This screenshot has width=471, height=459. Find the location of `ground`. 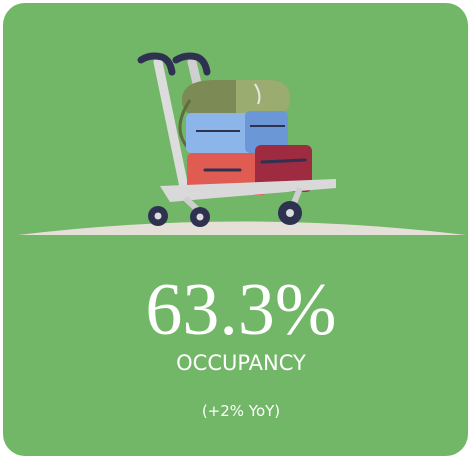

ground is located at coordinates (242, 228).